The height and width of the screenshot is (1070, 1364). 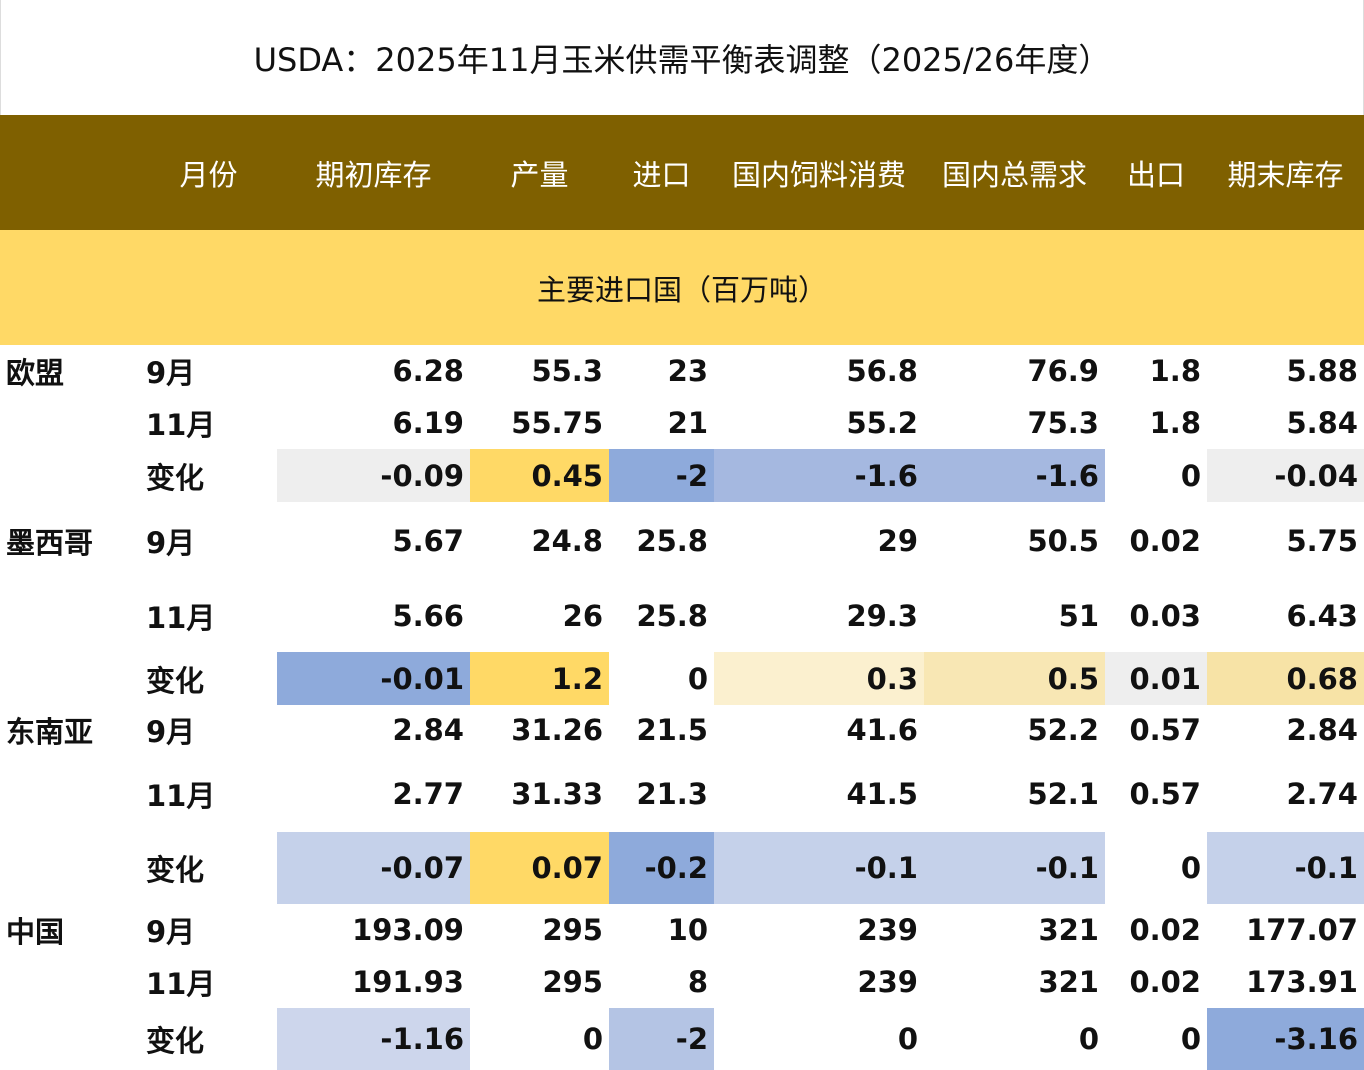 I want to click on value-cell: 0.07, so click(x=539, y=868).